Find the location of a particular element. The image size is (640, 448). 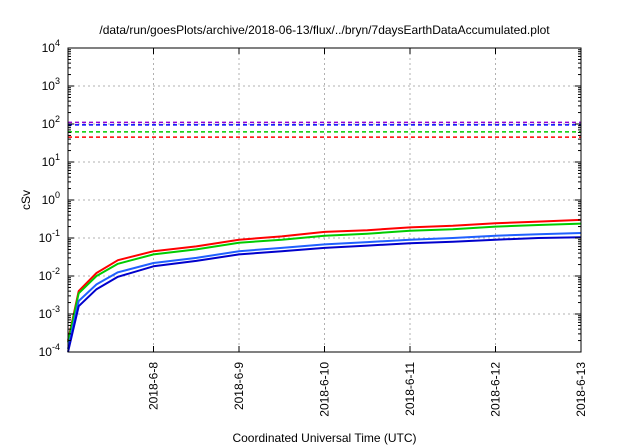

y-tick-label: 10³ is located at coordinates (51, 84).